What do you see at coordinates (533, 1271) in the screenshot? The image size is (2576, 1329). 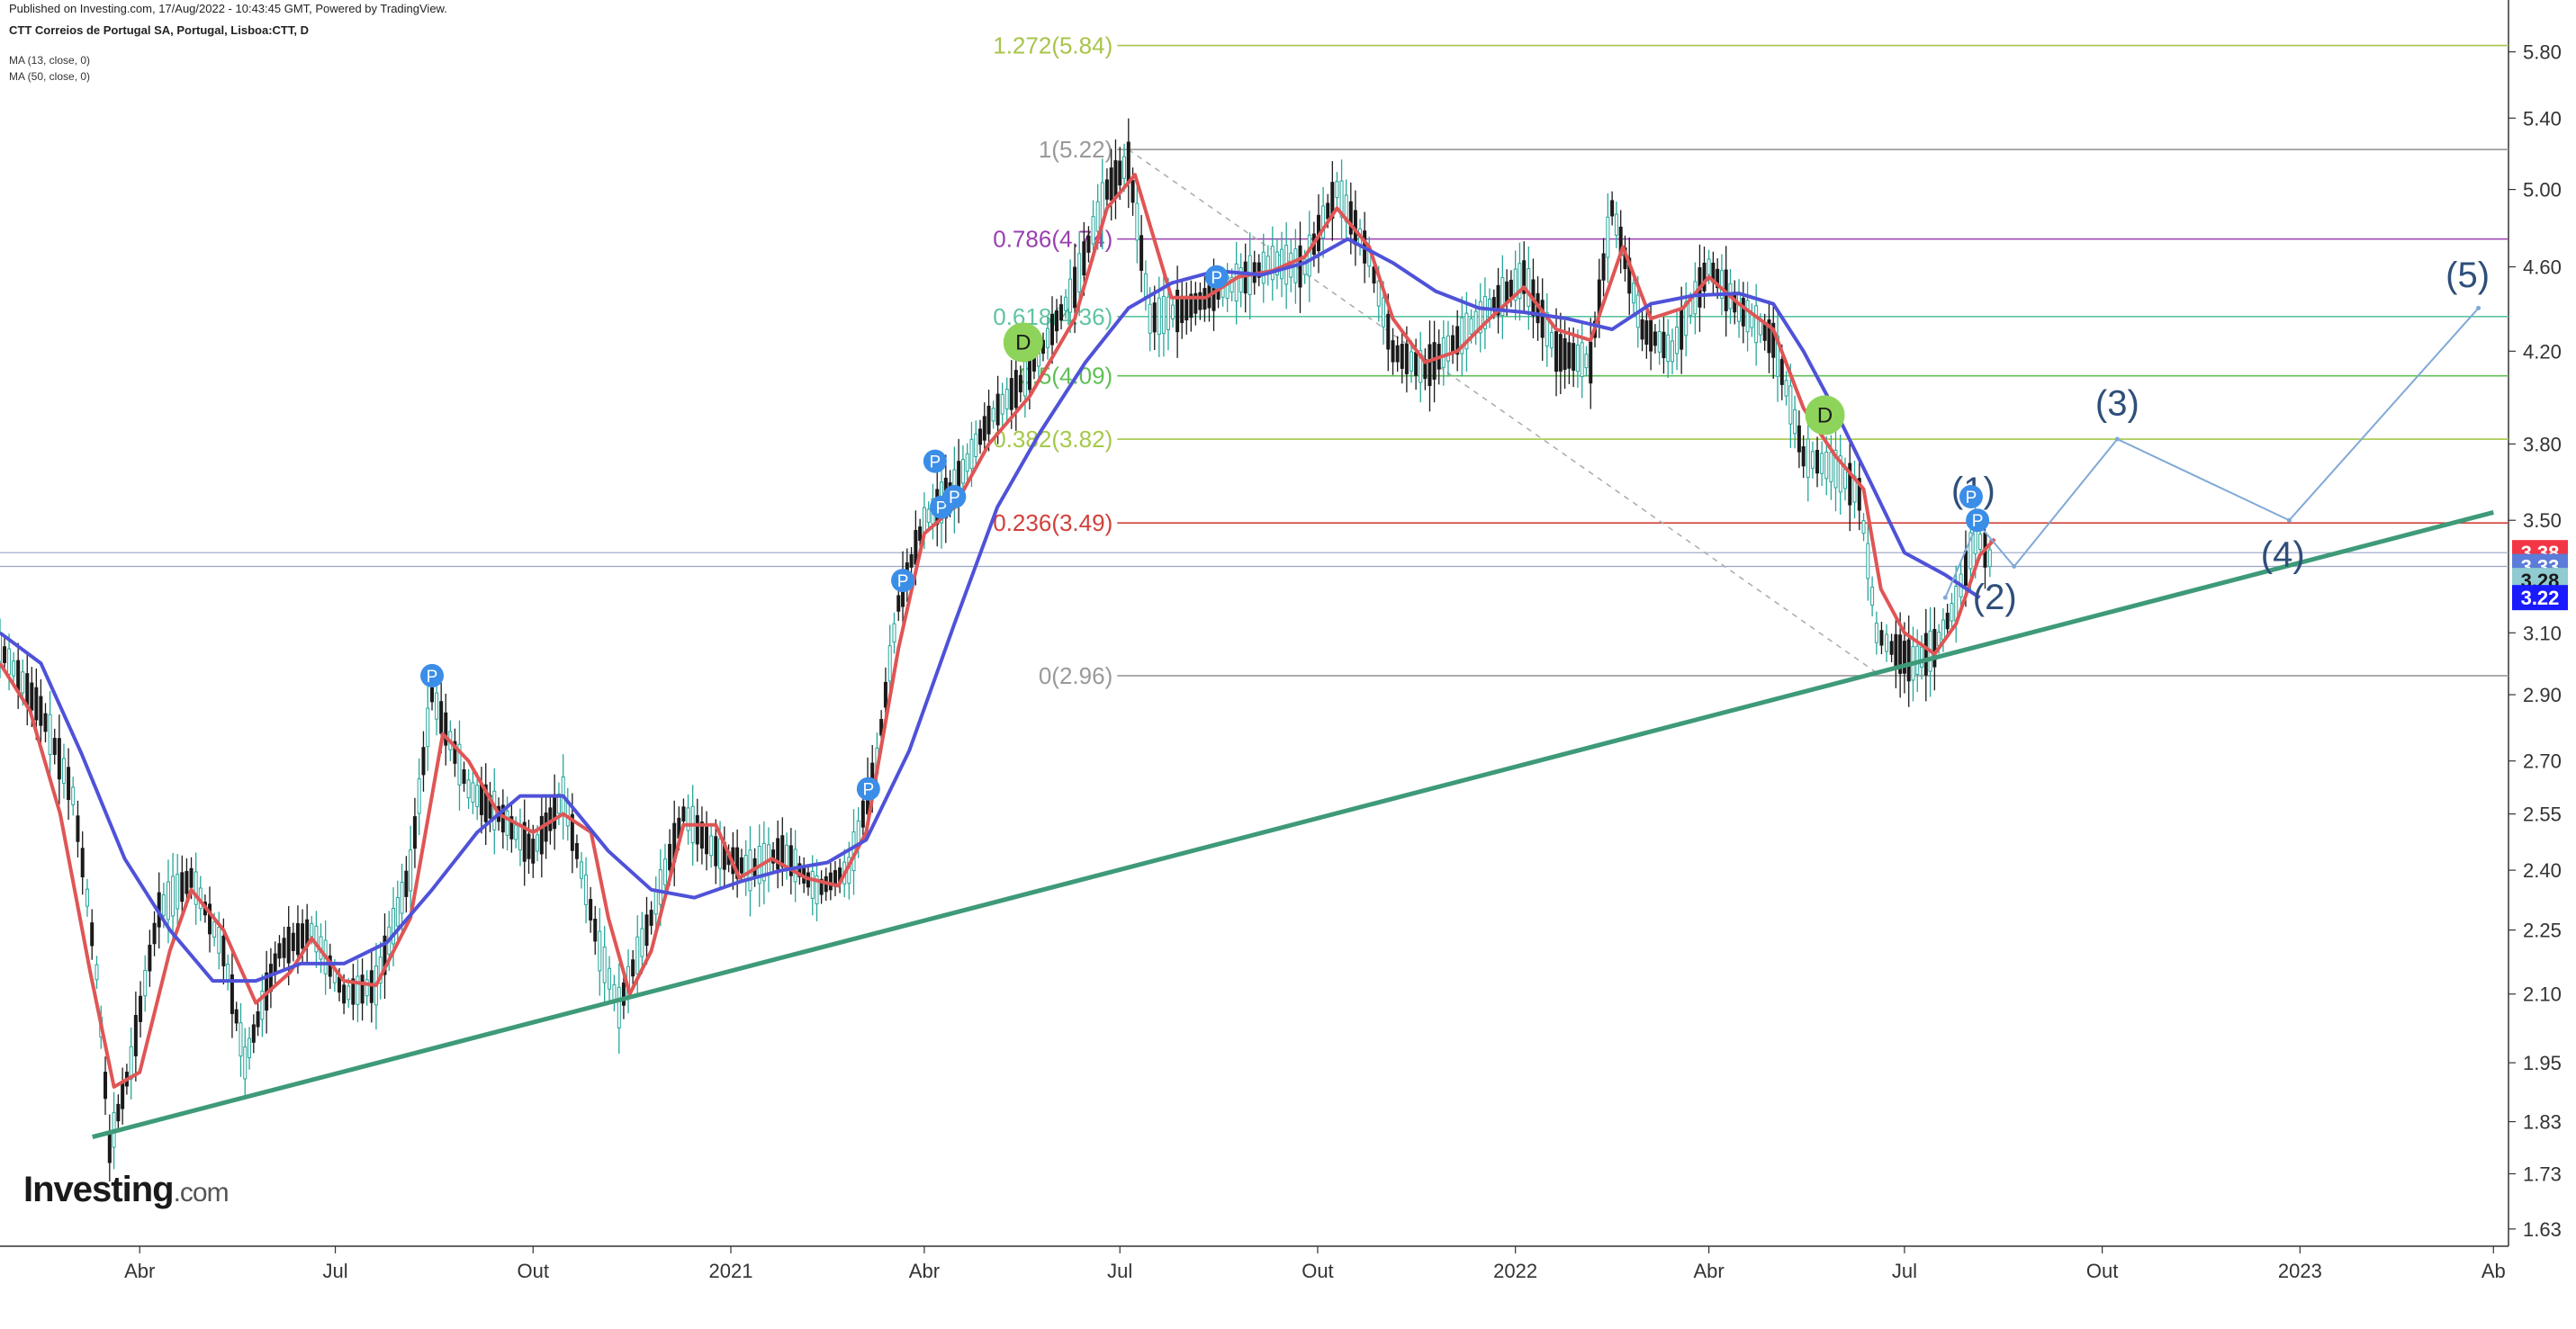 I see `x-tick-label-2: Out` at bounding box center [533, 1271].